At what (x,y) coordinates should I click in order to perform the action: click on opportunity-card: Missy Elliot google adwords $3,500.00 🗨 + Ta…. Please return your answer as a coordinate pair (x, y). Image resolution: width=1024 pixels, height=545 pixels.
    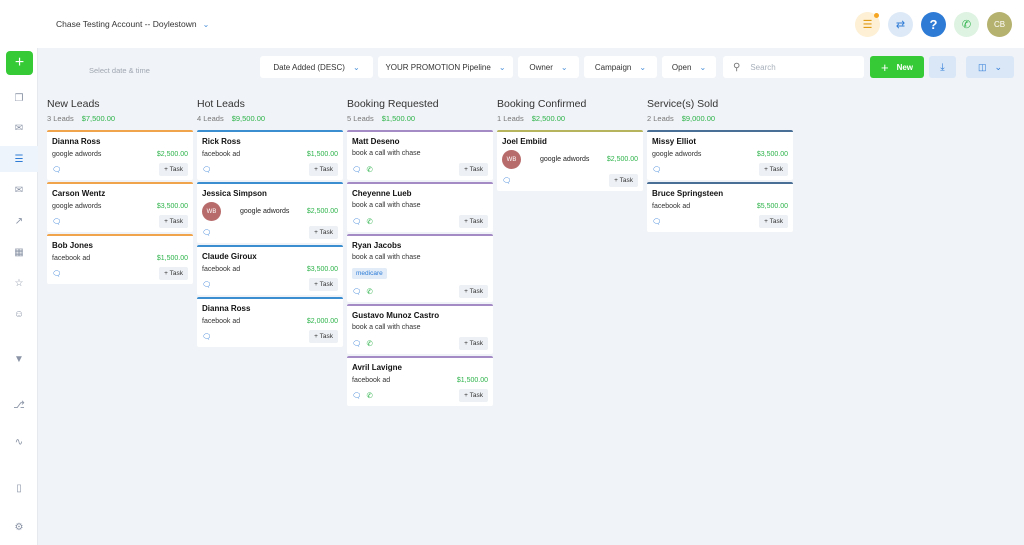
    Looking at the image, I should click on (720, 155).